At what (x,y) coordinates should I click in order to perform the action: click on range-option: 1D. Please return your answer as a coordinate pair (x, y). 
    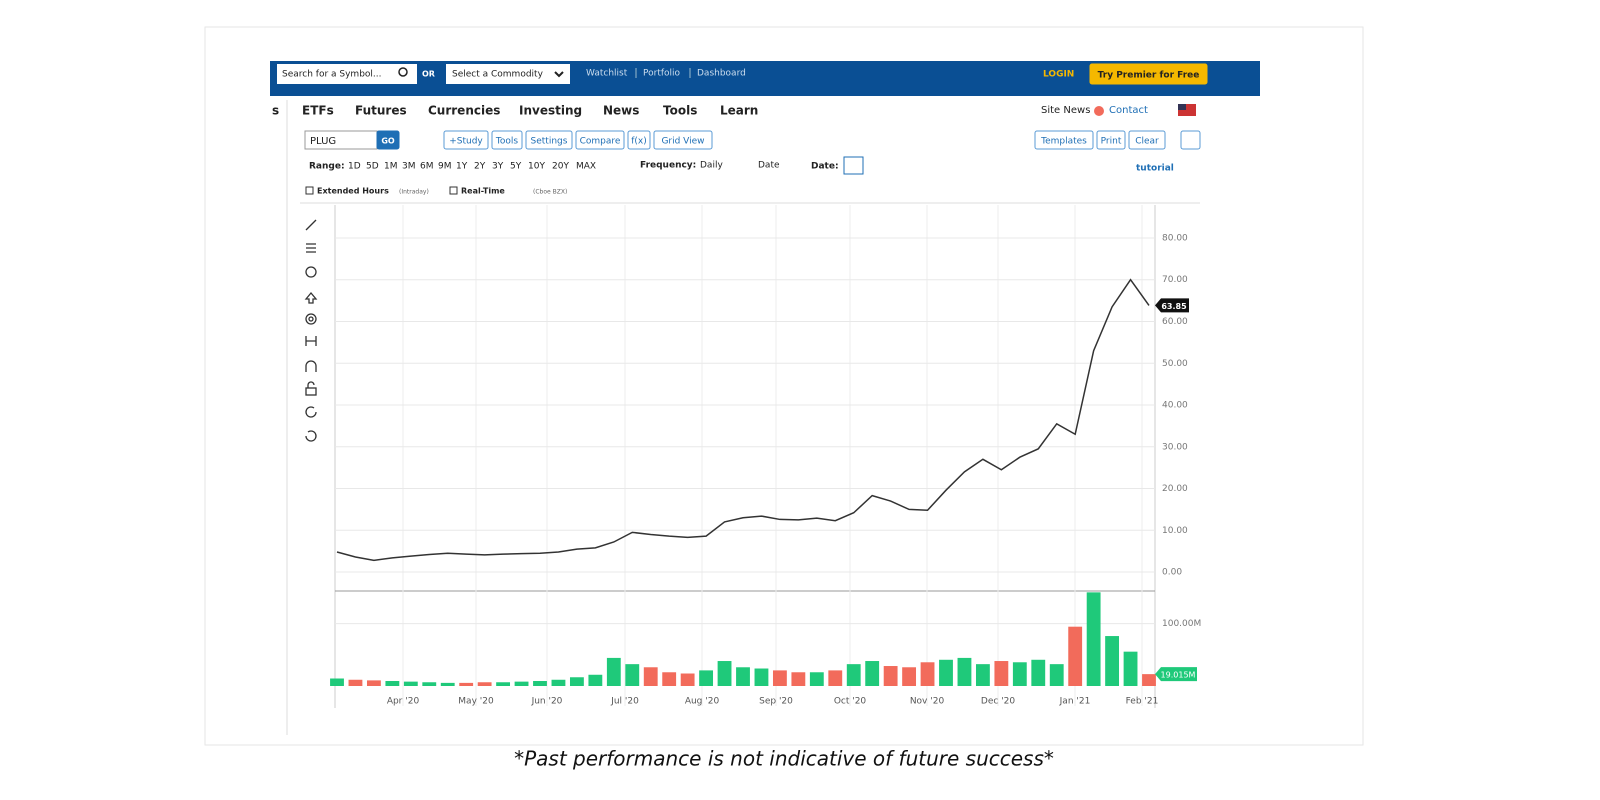
    Looking at the image, I should click on (354, 167).